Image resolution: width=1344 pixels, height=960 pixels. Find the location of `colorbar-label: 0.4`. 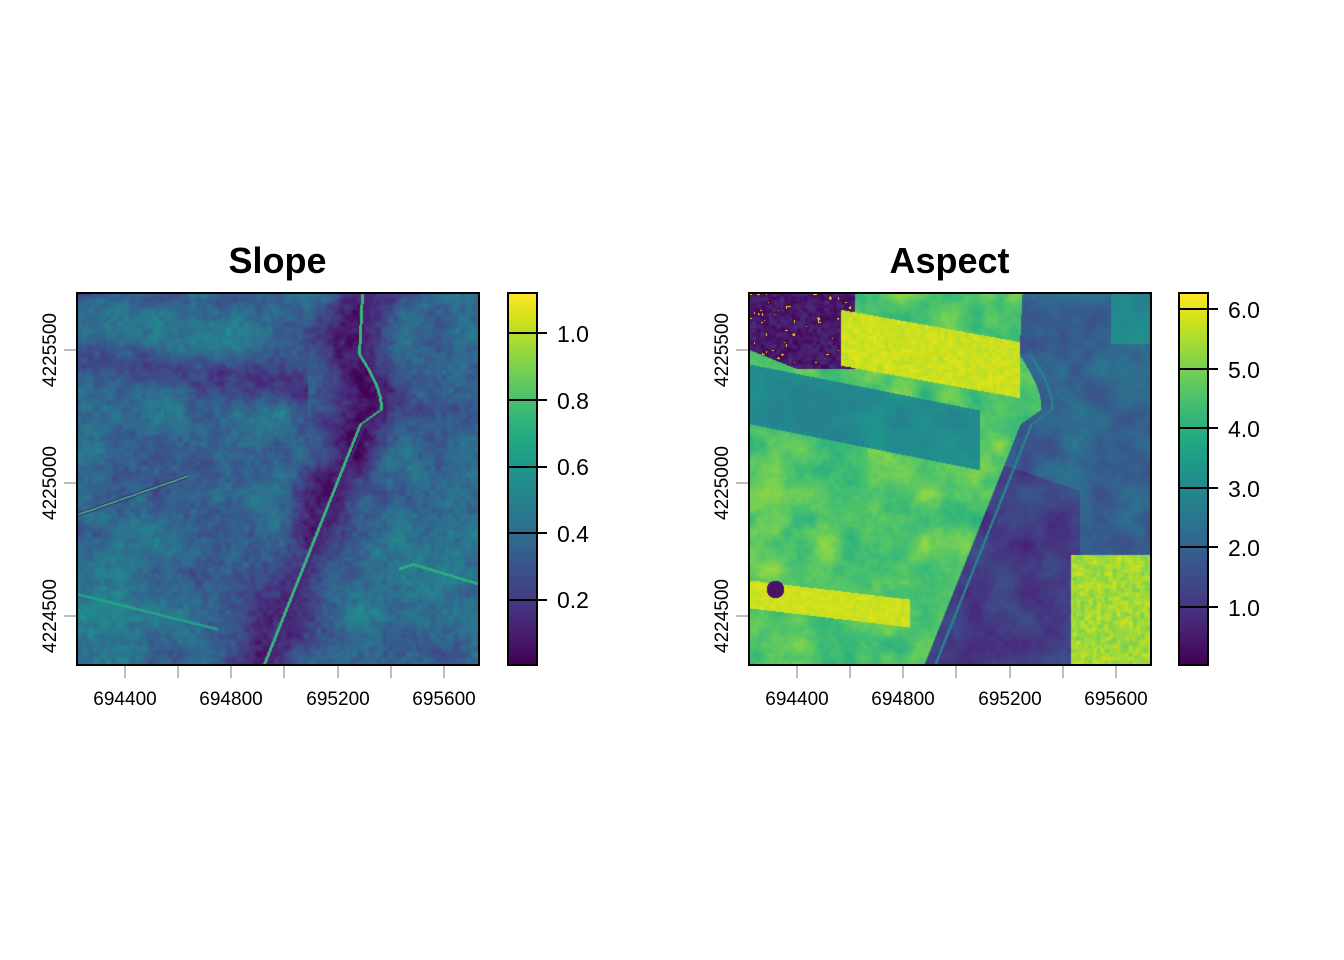

colorbar-label: 0.4 is located at coordinates (573, 534).